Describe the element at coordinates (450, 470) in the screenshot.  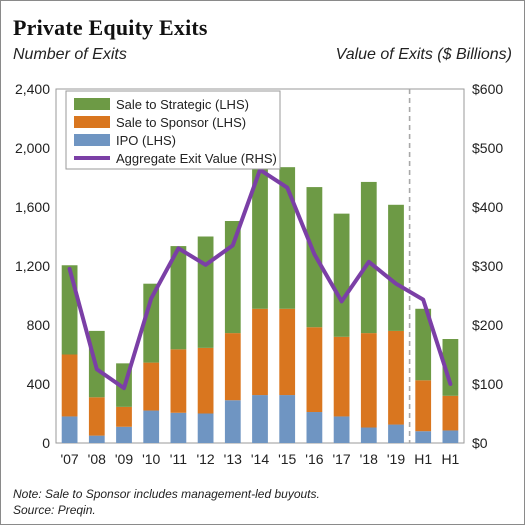
I see `x-tick-label: '20` at that location.